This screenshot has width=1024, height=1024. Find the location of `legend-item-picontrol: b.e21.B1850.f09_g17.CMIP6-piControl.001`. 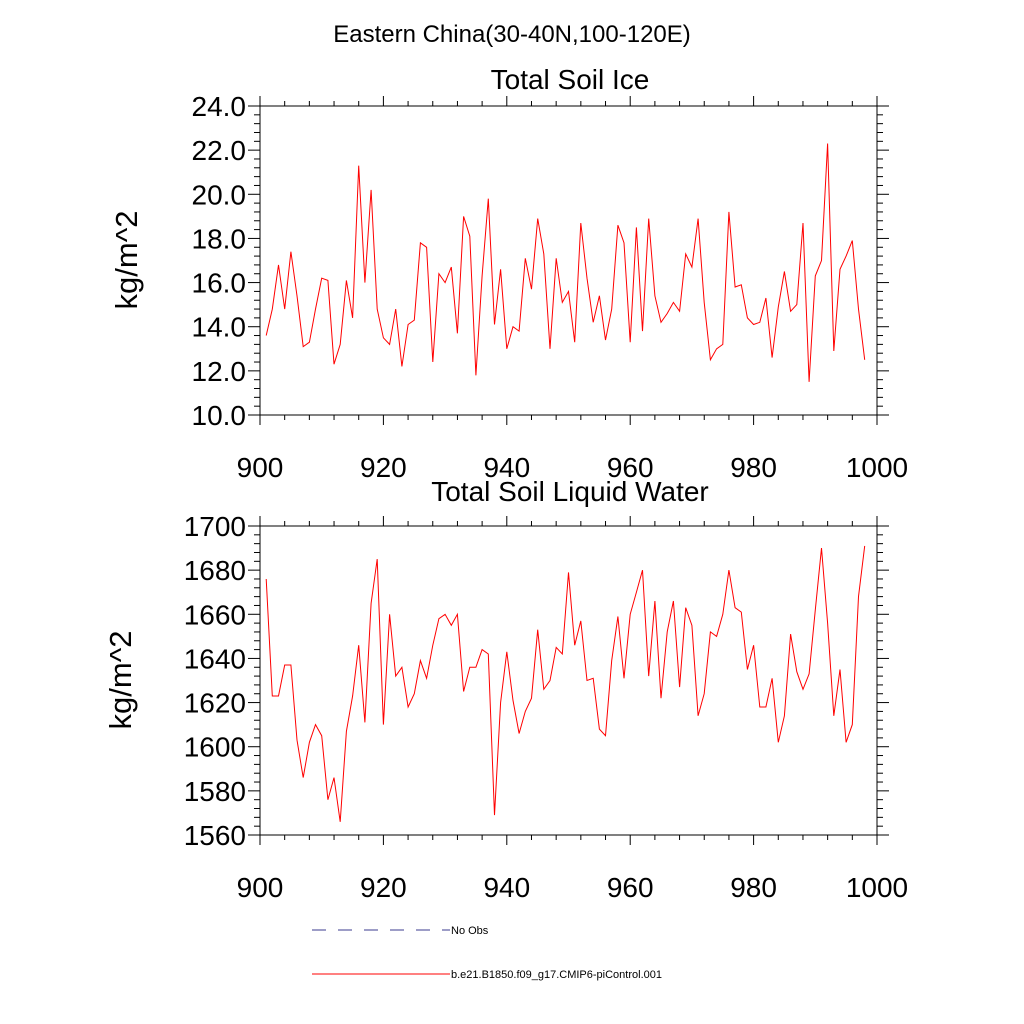

legend-item-picontrol: b.e21.B1850.f09_g17.CMIP6-piControl.001 is located at coordinates (487, 975).